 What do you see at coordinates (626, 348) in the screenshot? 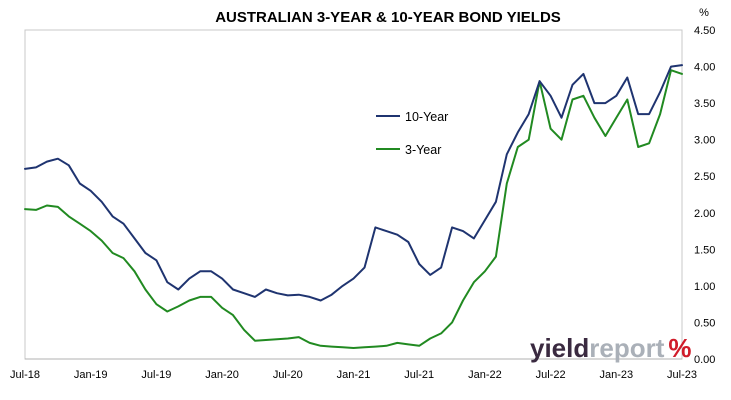
I see `brand-word-report: report` at bounding box center [626, 348].